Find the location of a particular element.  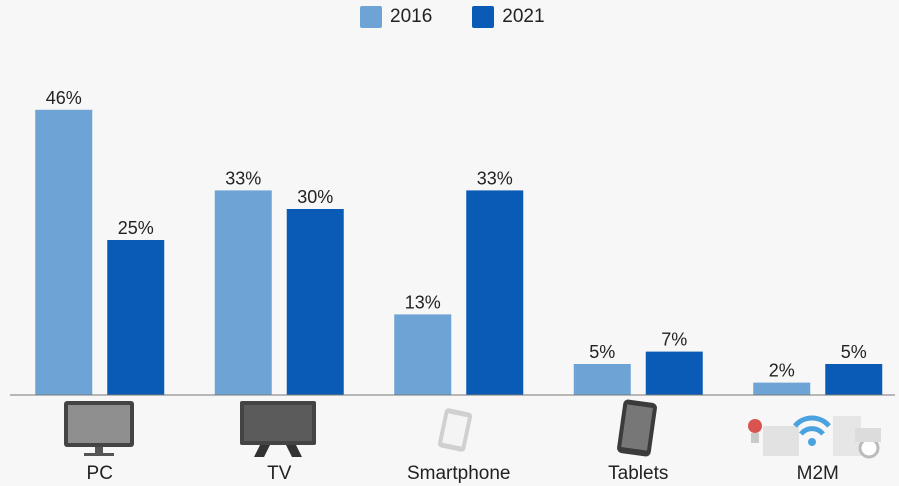

category-label-m2m: M2M is located at coordinates (818, 473).